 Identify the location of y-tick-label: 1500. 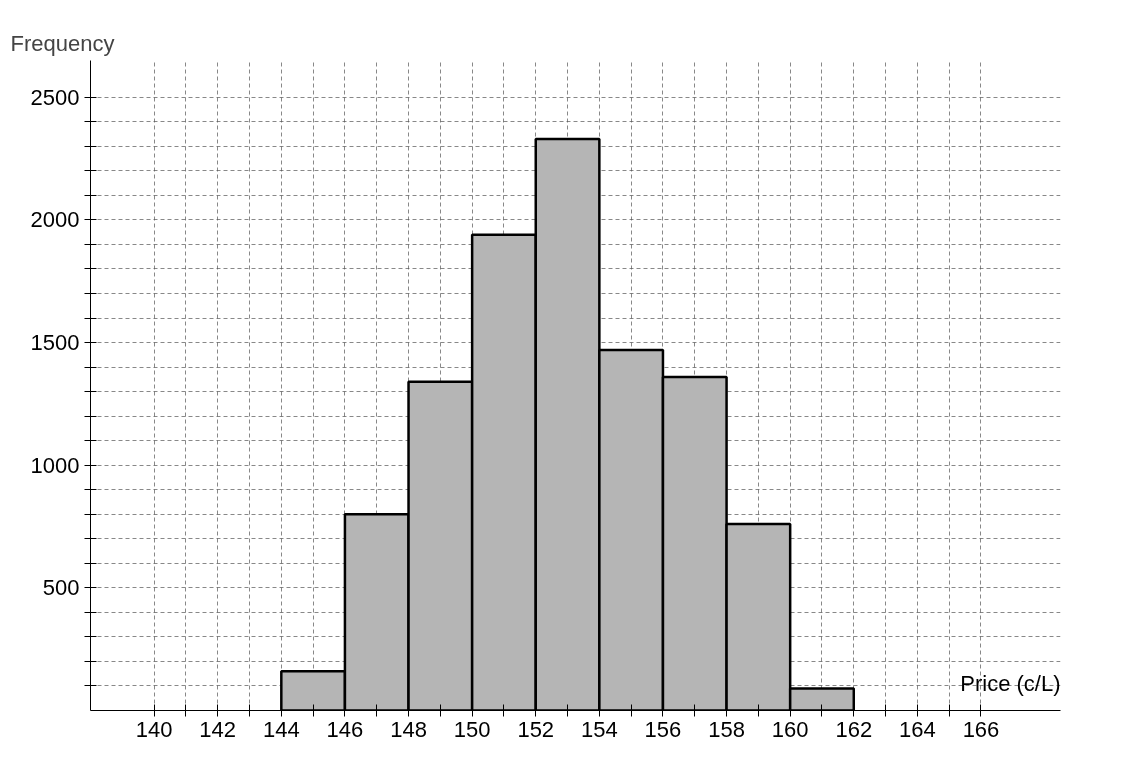
(55, 343).